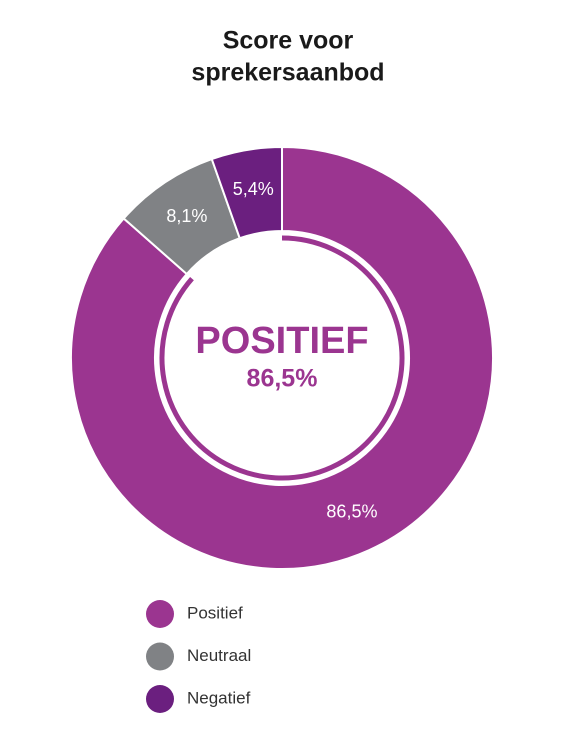 The width and height of the screenshot is (563, 744). Describe the element at coordinates (351, 512) in the screenshot. I see `value-label: 86,5%` at that location.